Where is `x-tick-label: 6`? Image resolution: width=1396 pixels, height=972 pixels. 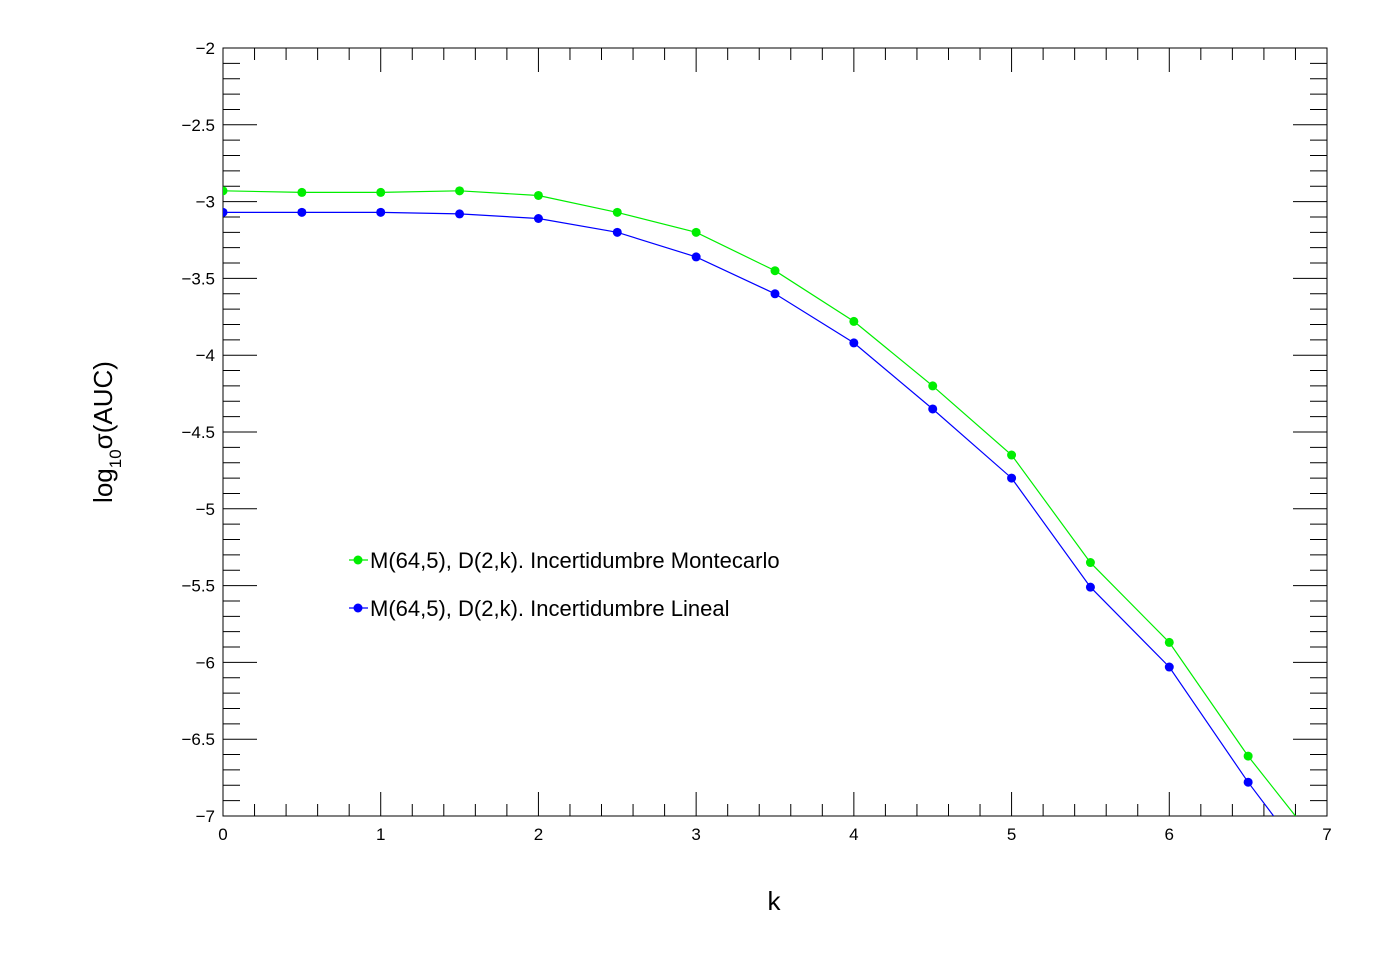 x-tick-label: 6 is located at coordinates (1169, 834).